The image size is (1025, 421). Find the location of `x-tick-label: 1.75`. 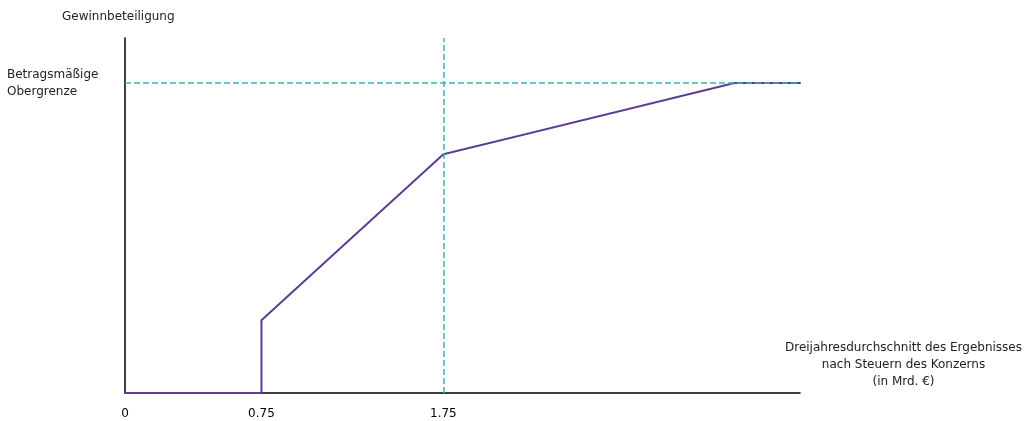

x-tick-label: 1.75 is located at coordinates (443, 413).